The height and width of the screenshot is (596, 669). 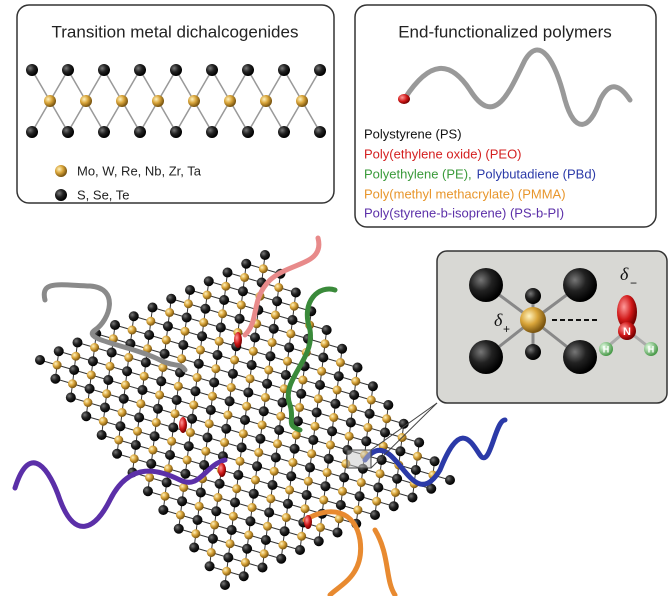 I want to click on small-lattice, so click(x=176, y=101).